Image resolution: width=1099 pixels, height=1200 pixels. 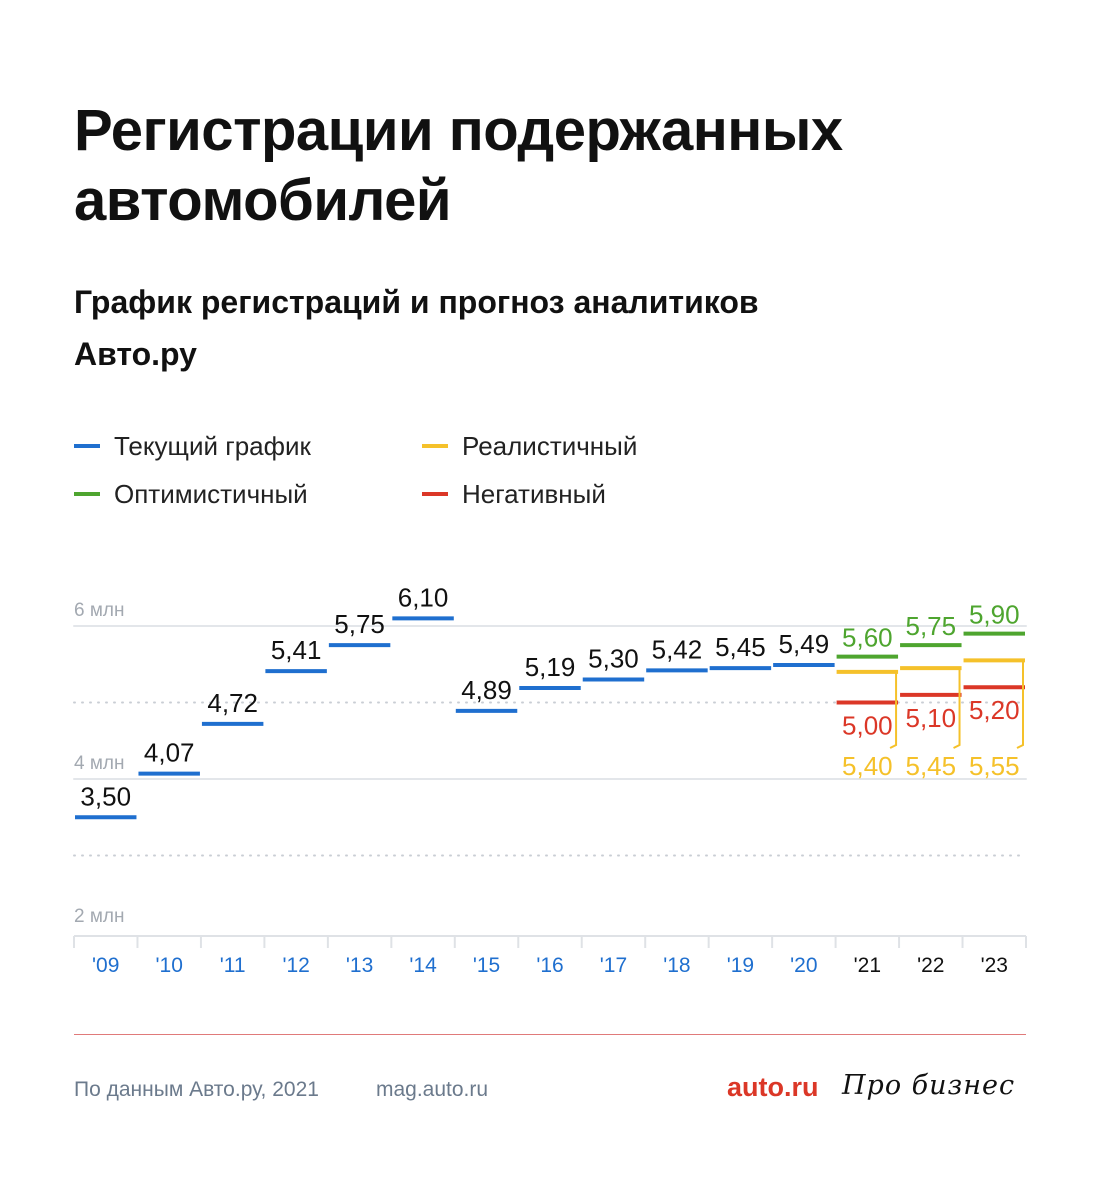 What do you see at coordinates (994, 965) in the screenshot?
I see `x-tick-label: '23` at bounding box center [994, 965].